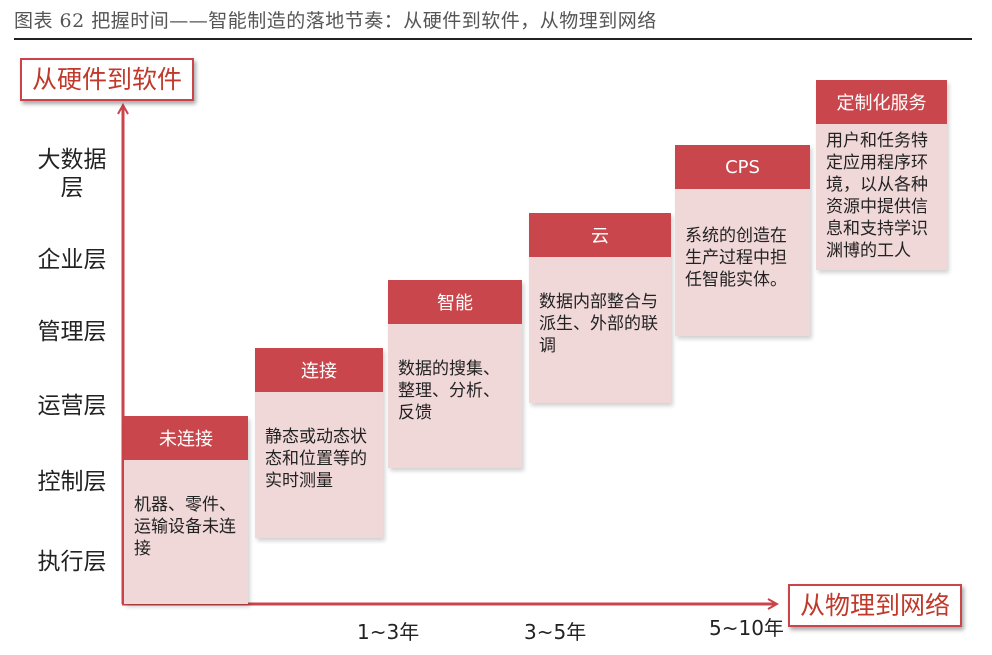 The height and width of the screenshot is (655, 992). What do you see at coordinates (186, 532) in the screenshot?
I see `stage-body: 机器、零件、运输设备未连接` at bounding box center [186, 532].